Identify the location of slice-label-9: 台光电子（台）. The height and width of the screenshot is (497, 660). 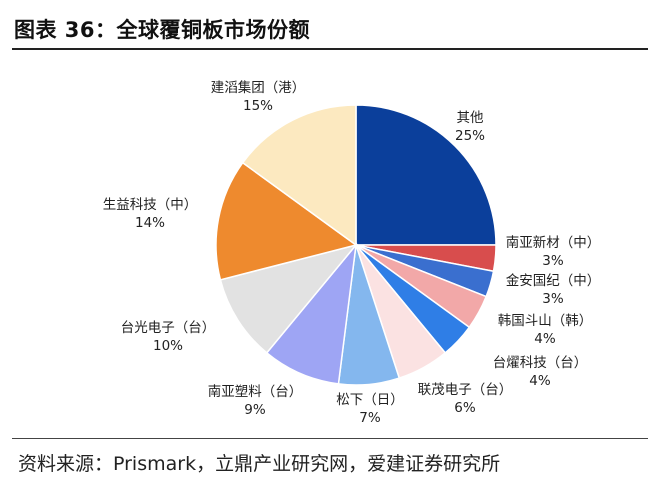
(168, 328).